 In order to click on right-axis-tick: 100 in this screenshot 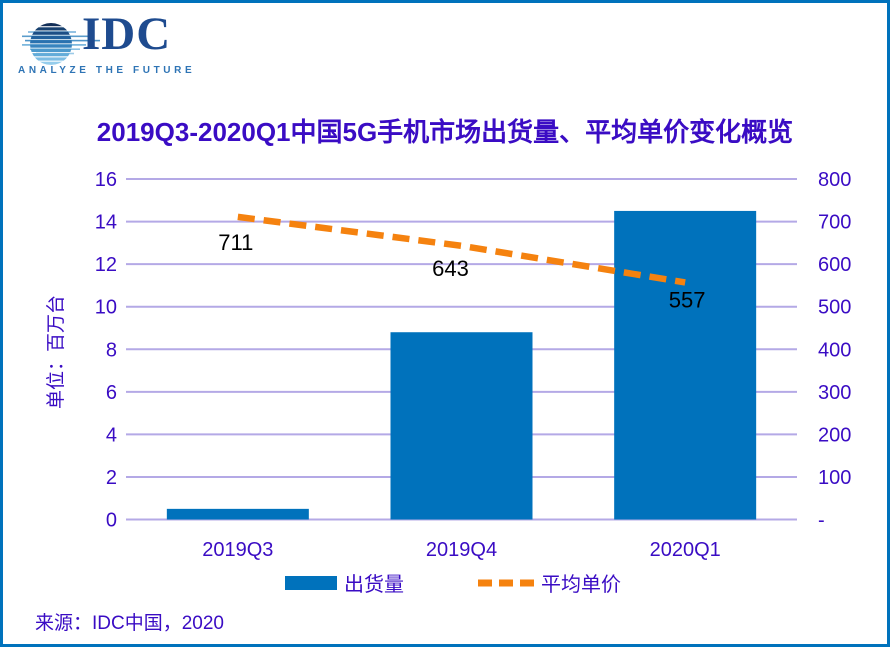, I will do `click(834, 478)`.